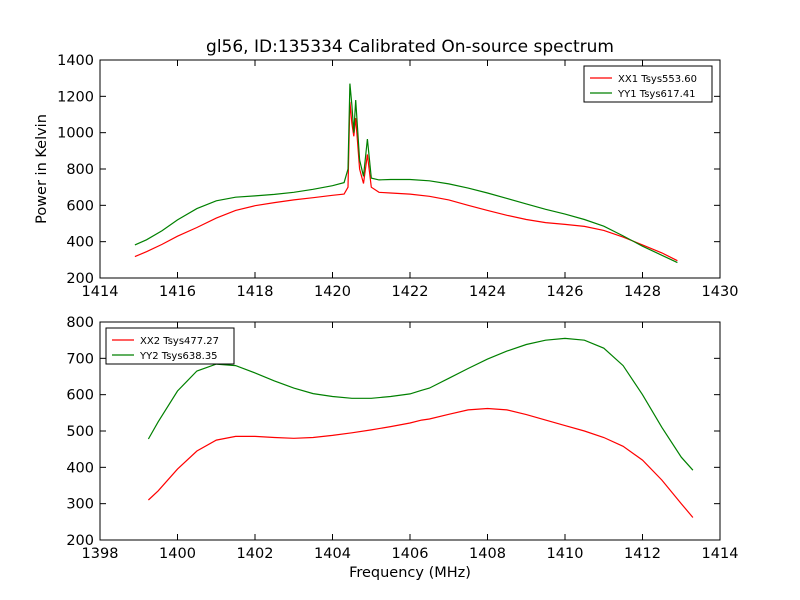  I want to click on x-tick-label: 1418, so click(255, 292).